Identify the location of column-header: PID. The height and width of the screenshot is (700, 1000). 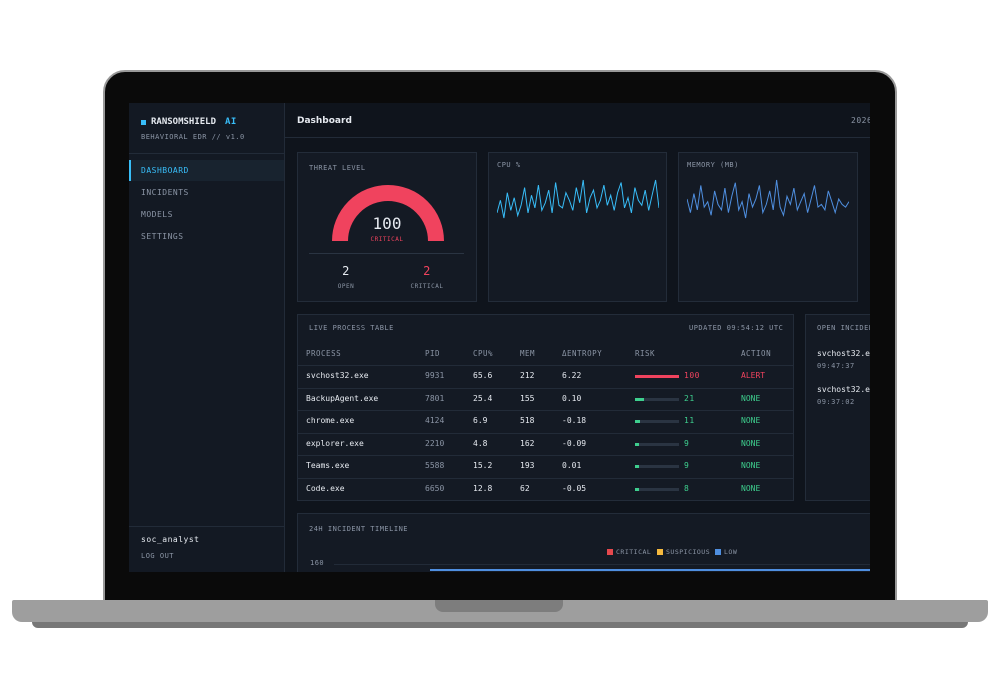
(433, 353).